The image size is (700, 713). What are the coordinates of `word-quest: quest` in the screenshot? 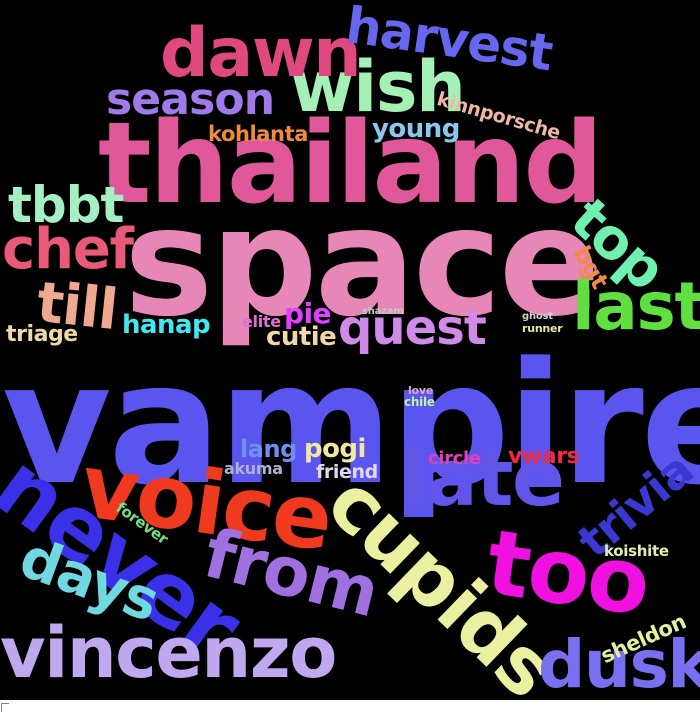 It's located at (412, 328).